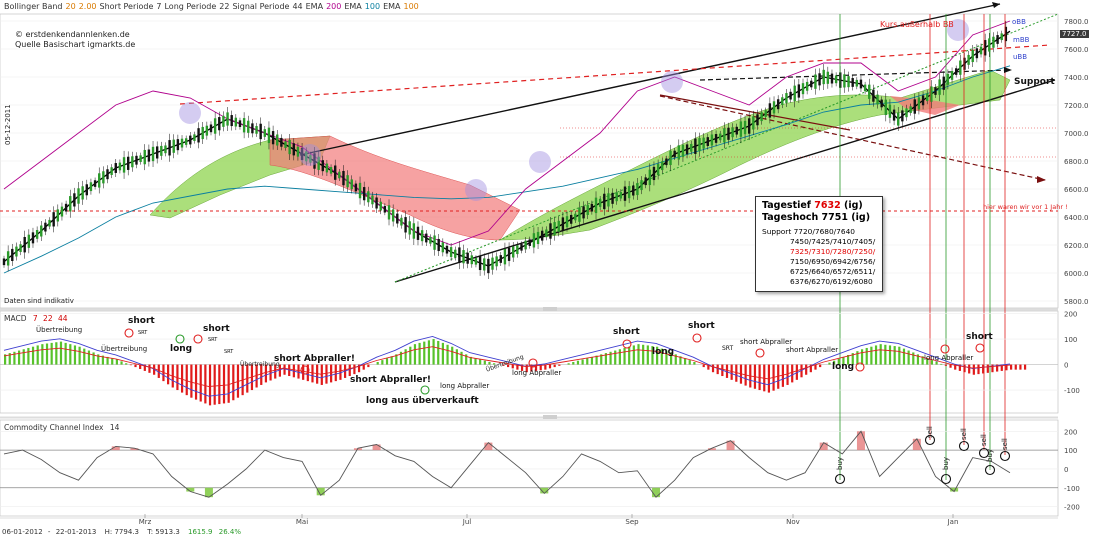 Image resolution: width=1099 pixels, height=538 pixels. I want to click on indicator-label-13: EMA, so click(392, 6).